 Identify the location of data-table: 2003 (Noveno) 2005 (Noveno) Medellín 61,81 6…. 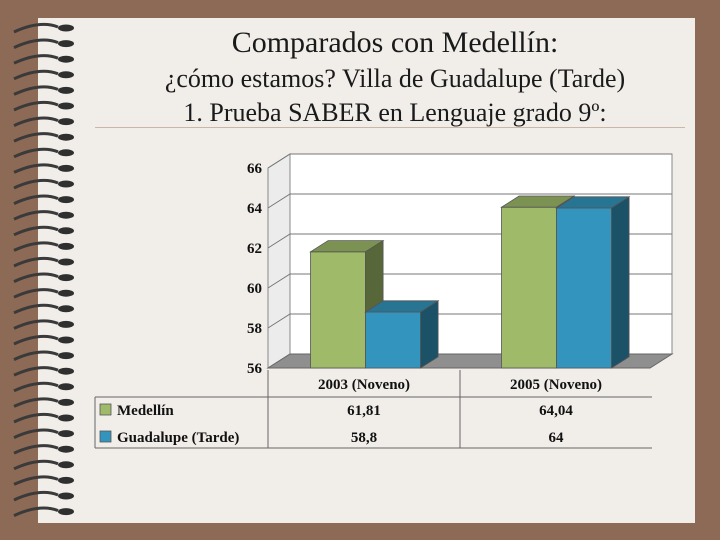
(373, 409).